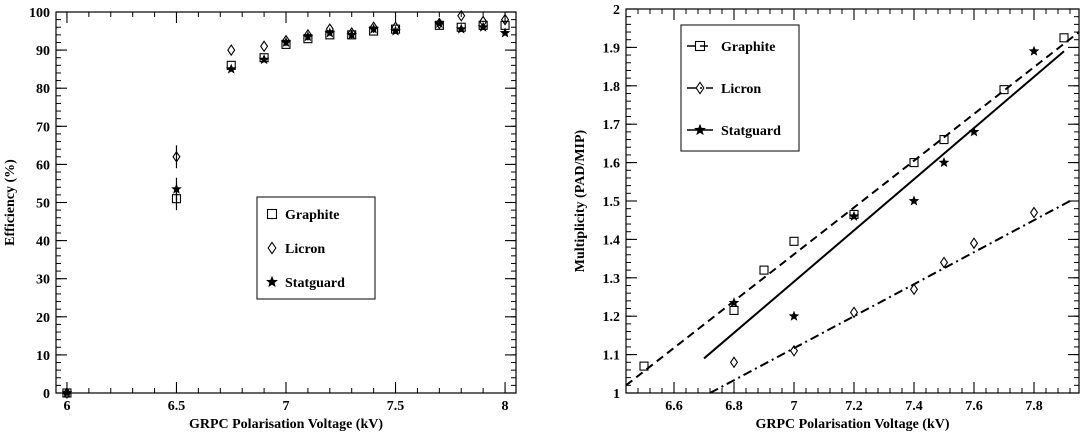 Image resolution: width=1083 pixels, height=437 pixels. I want to click on x-tick-label: 8, so click(505, 406).